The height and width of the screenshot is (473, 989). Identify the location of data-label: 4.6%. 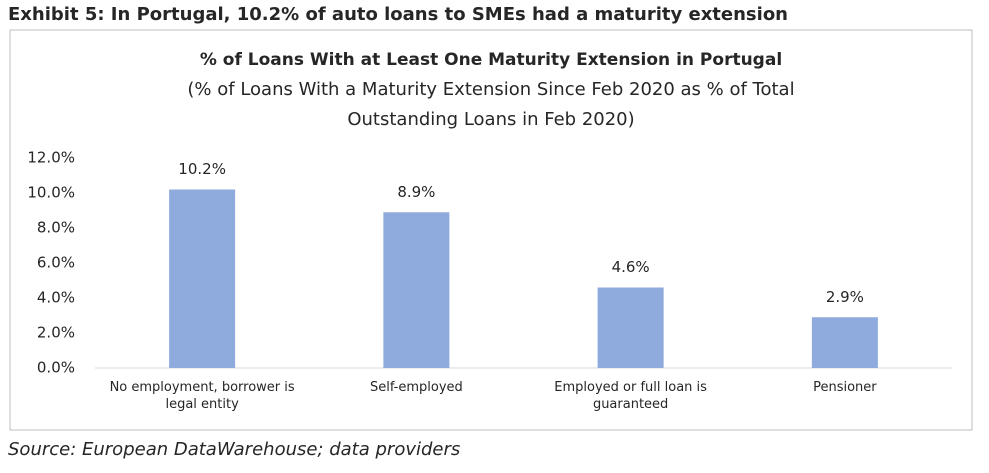
(631, 267).